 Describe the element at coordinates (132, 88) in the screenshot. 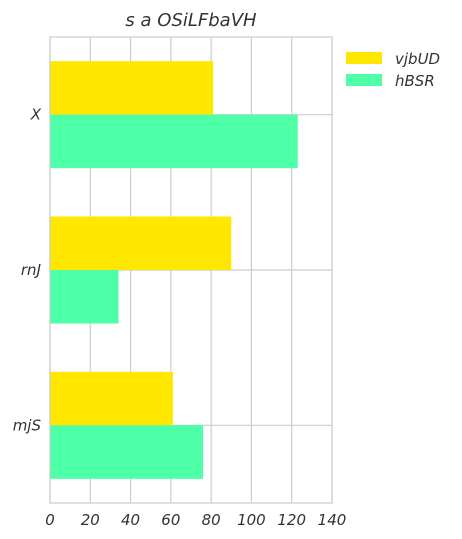

I see `bar-vjbUD-X` at that location.